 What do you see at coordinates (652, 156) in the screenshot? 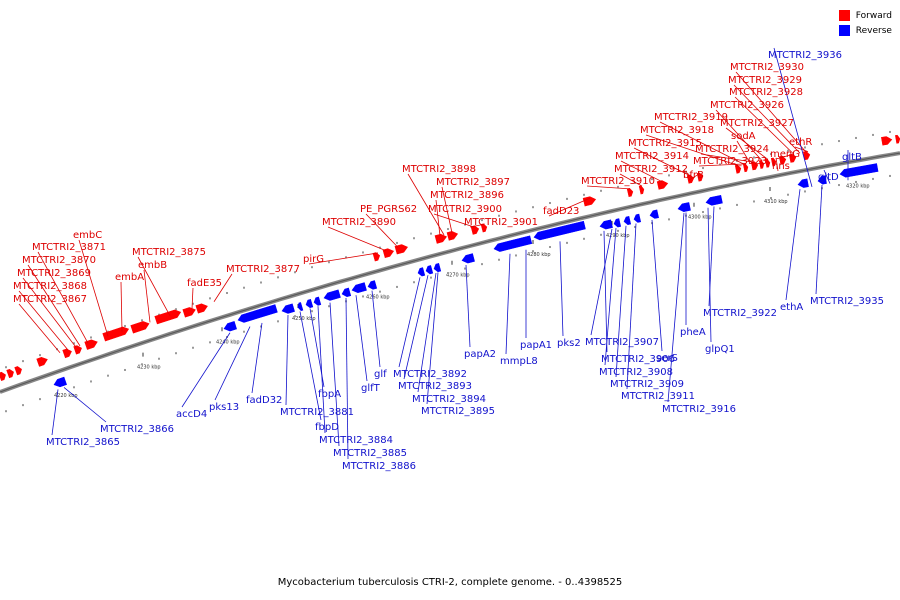
I see `forward-gene-label: MTCTRI2_3914` at bounding box center [652, 156].